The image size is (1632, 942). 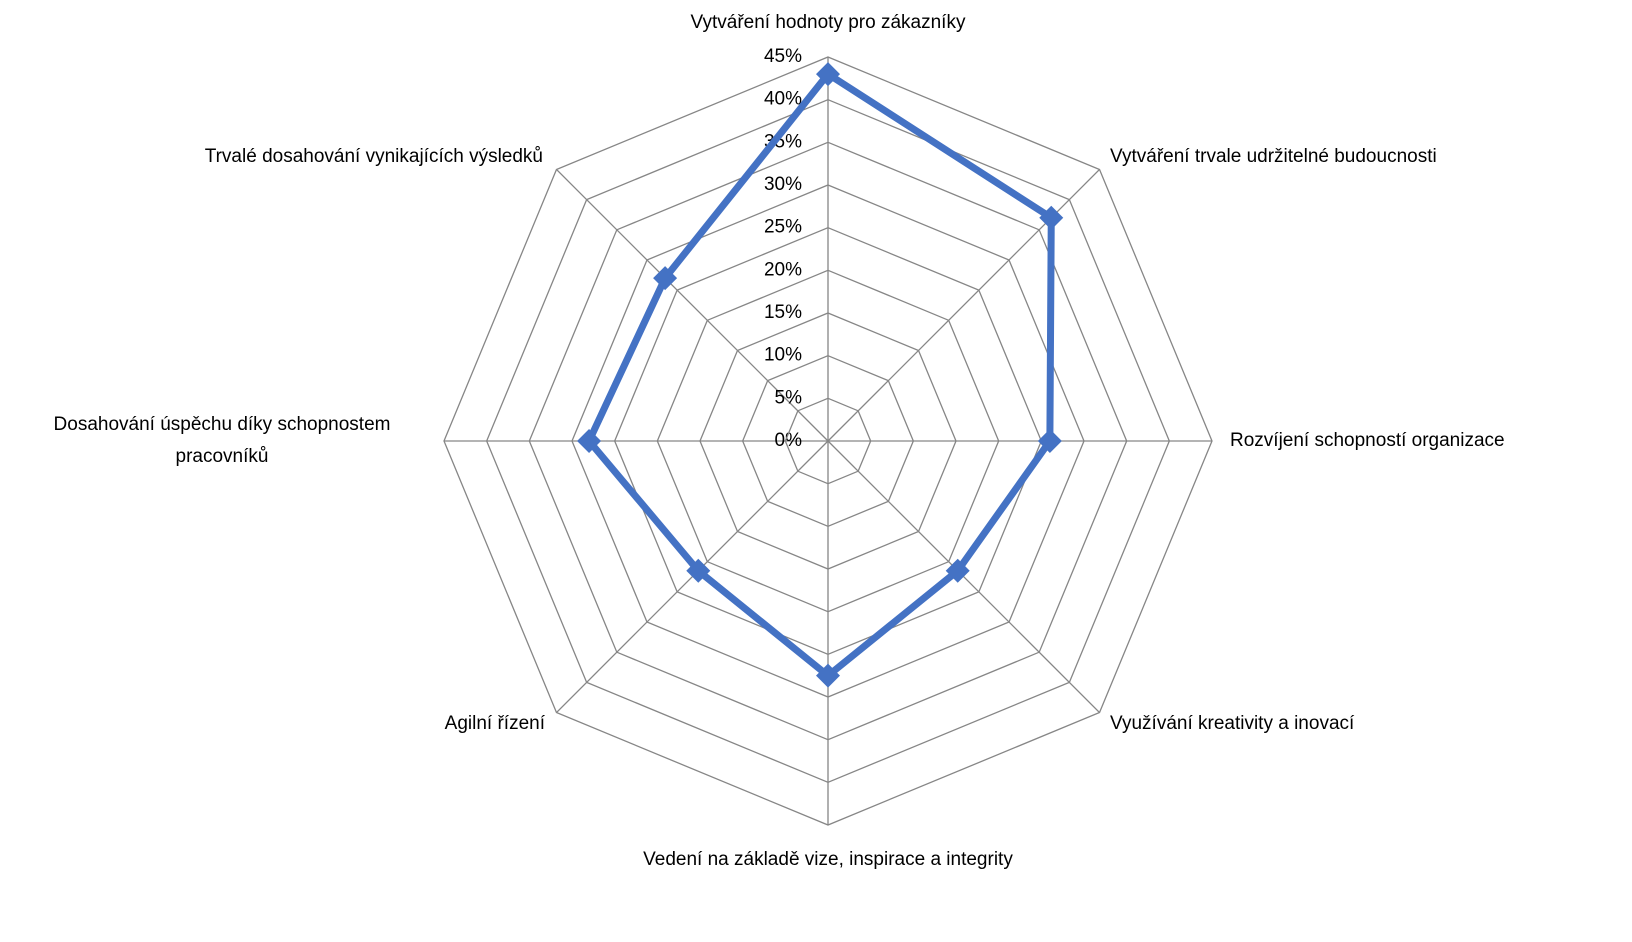 What do you see at coordinates (783, 312) in the screenshot?
I see `y-tick-label: 15%` at bounding box center [783, 312].